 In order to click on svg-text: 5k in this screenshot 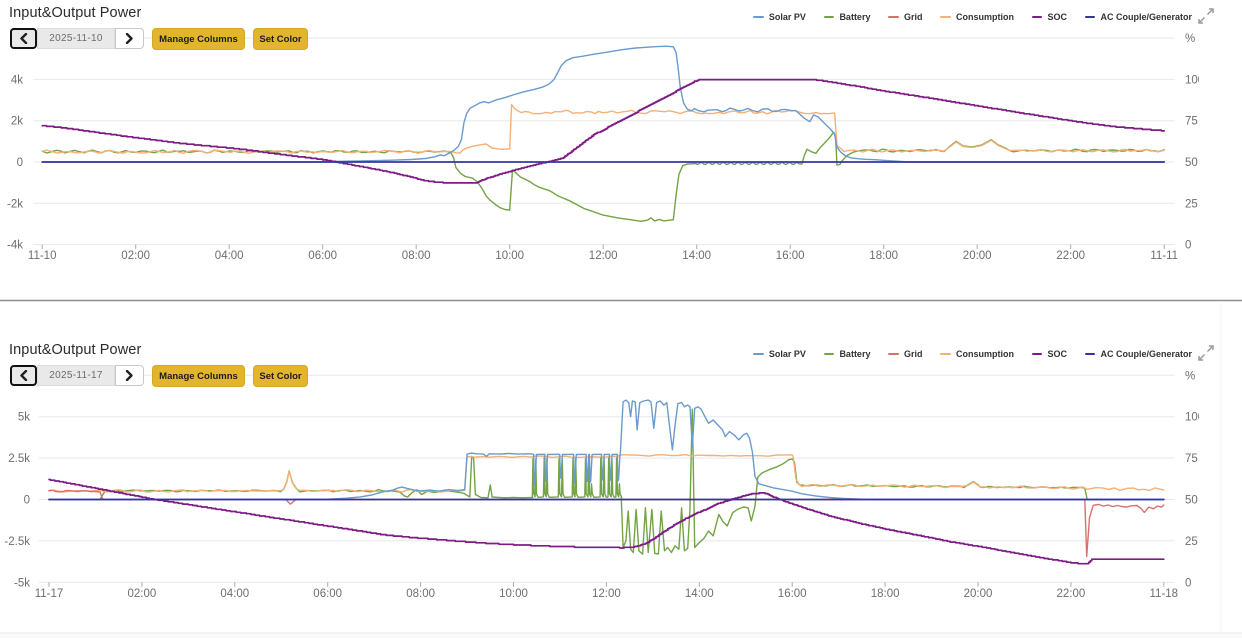, I will do `click(24, 418)`.